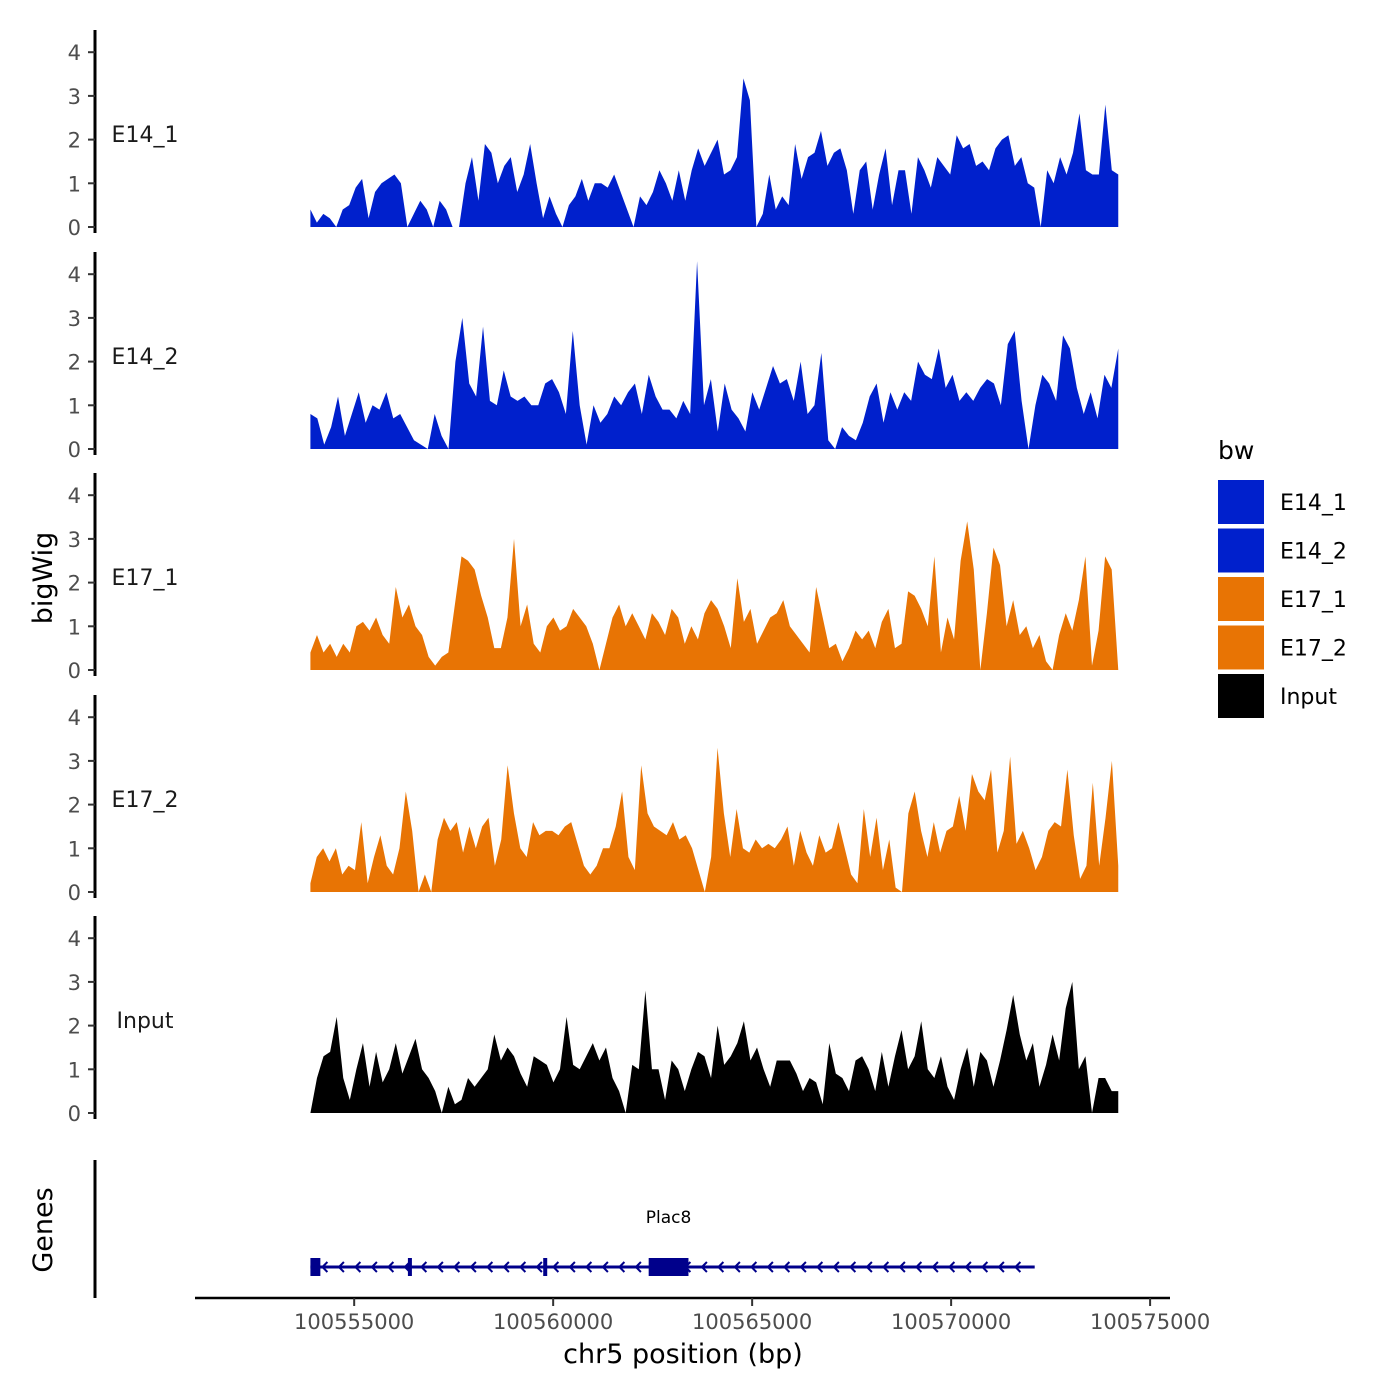 The height and width of the screenshot is (1400, 1400). Describe the element at coordinates (145, 800) in the screenshot. I see `track-label-e17_2: E17_2` at that location.